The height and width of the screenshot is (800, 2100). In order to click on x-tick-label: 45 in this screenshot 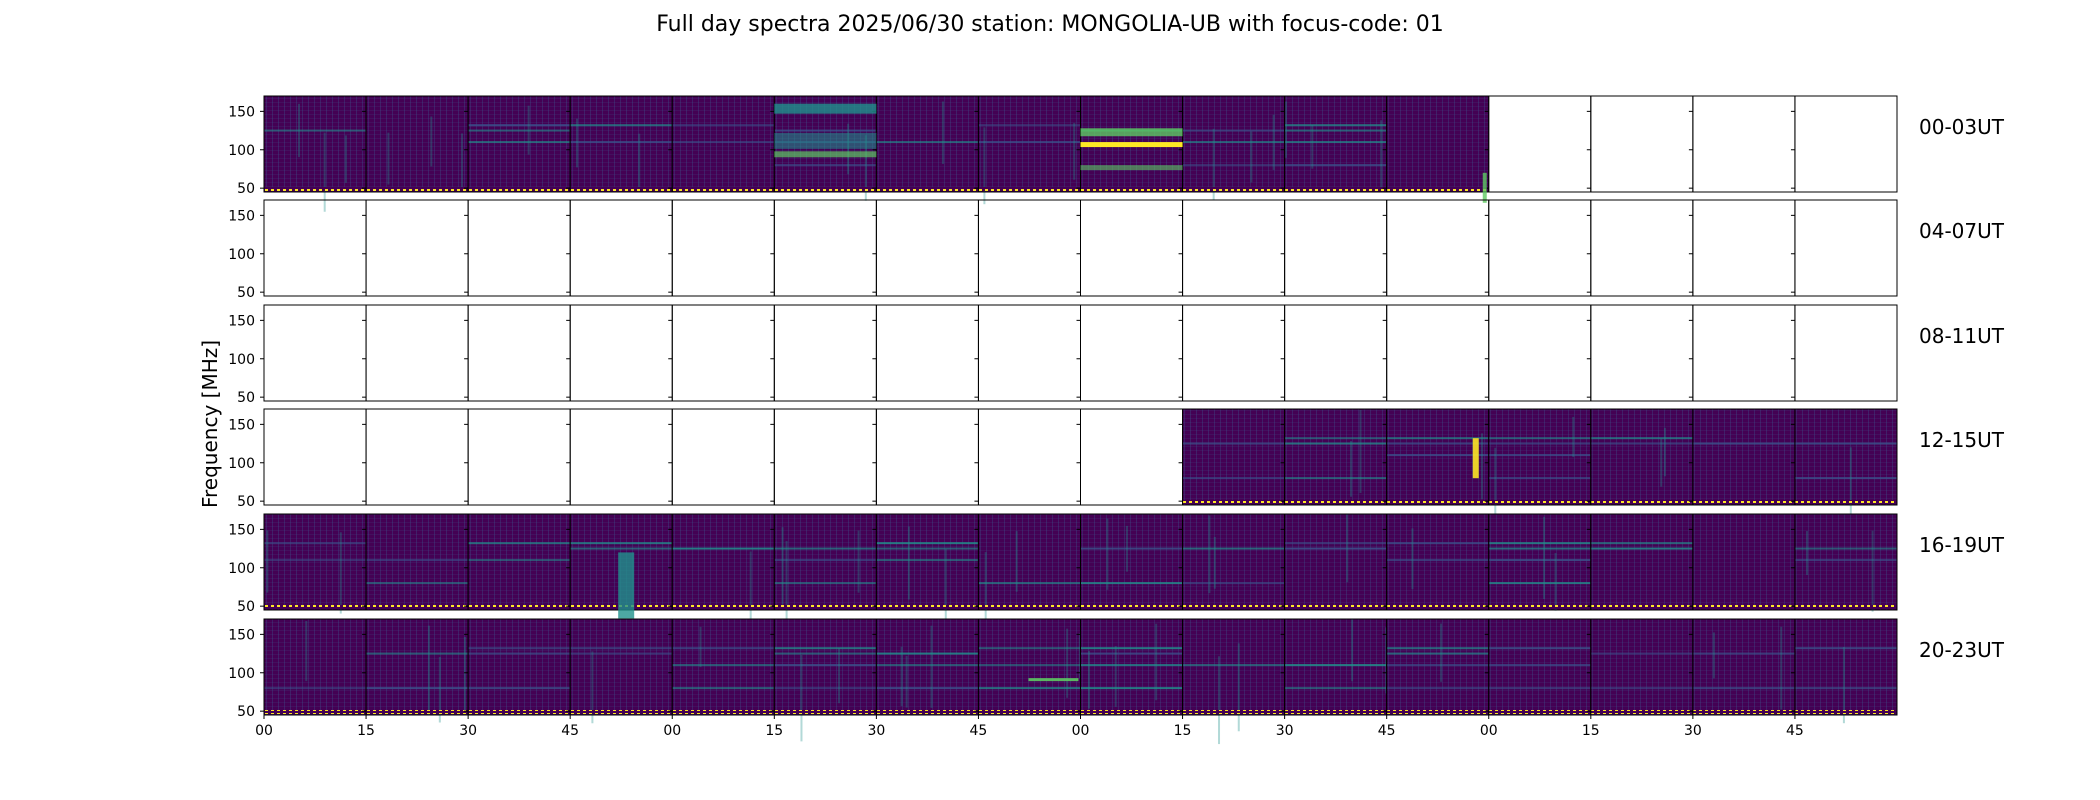, I will do `click(570, 731)`.